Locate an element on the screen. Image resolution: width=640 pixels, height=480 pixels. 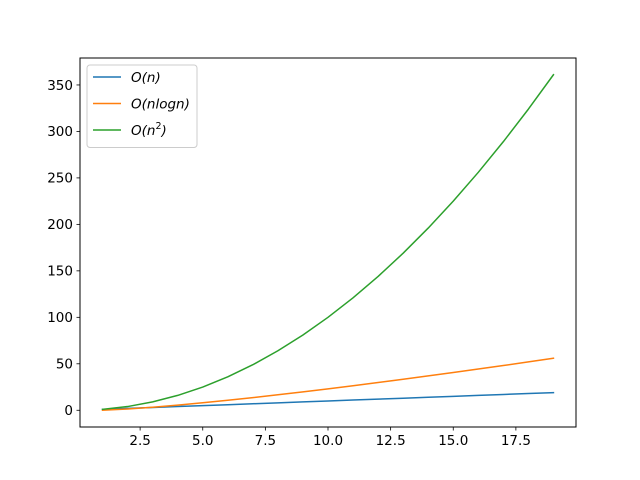
y-tick-label: 300 is located at coordinates (60, 132).